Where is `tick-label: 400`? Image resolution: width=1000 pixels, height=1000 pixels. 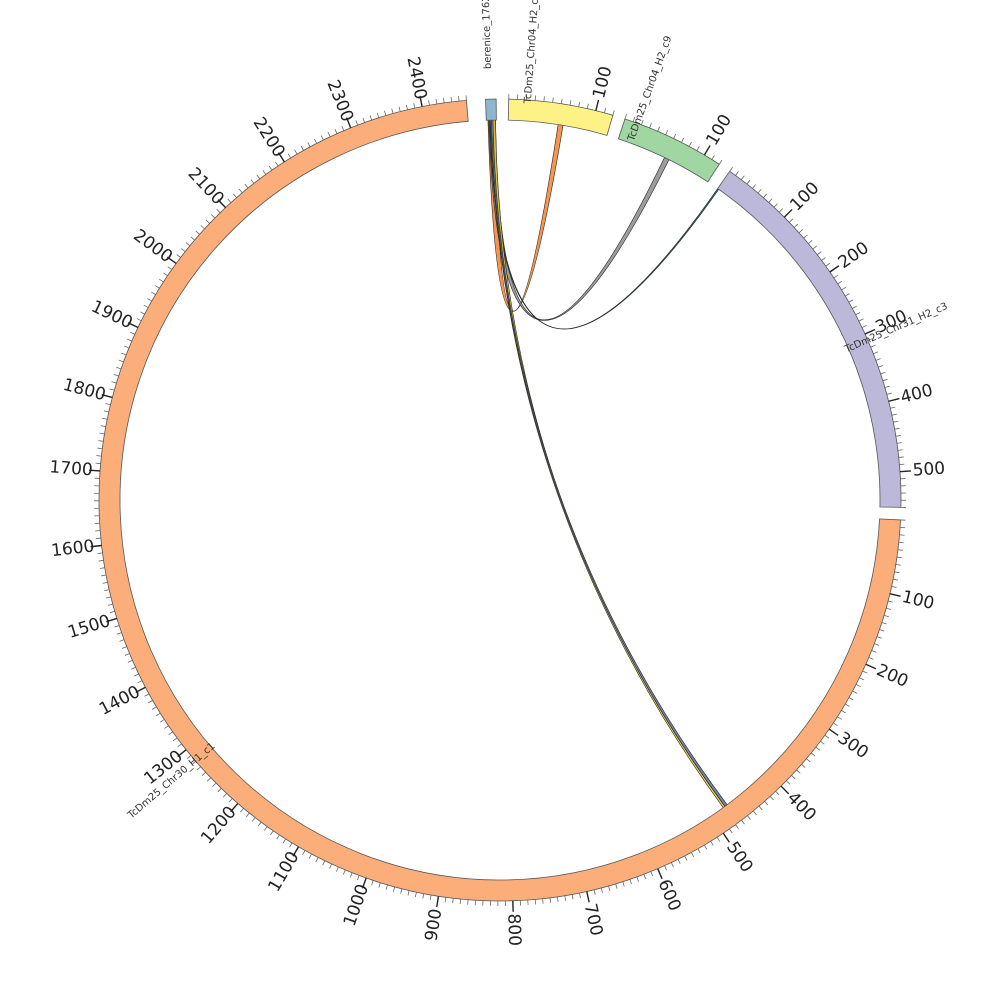 tick-label: 400 is located at coordinates (917, 393).